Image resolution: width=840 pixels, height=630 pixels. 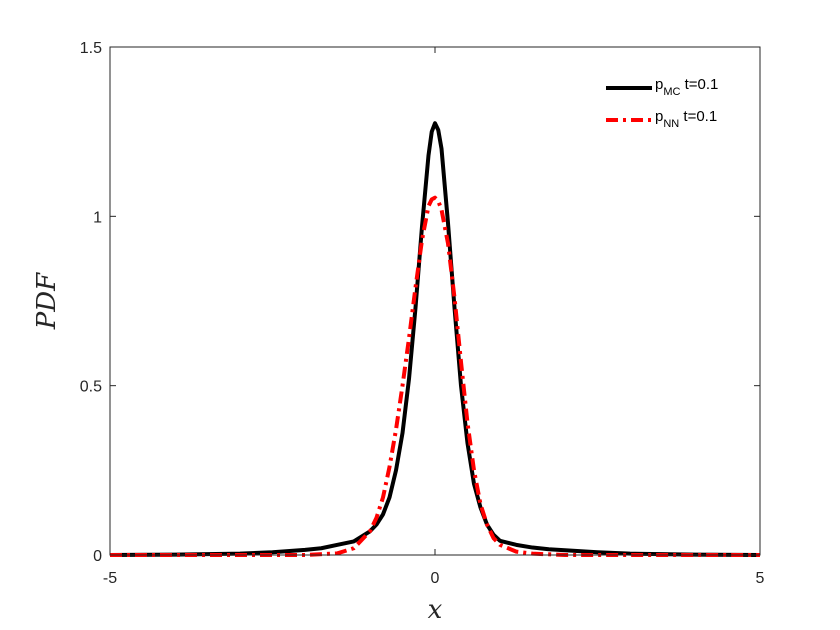 I want to click on y-tick-label: 0.5, so click(x=91, y=387).